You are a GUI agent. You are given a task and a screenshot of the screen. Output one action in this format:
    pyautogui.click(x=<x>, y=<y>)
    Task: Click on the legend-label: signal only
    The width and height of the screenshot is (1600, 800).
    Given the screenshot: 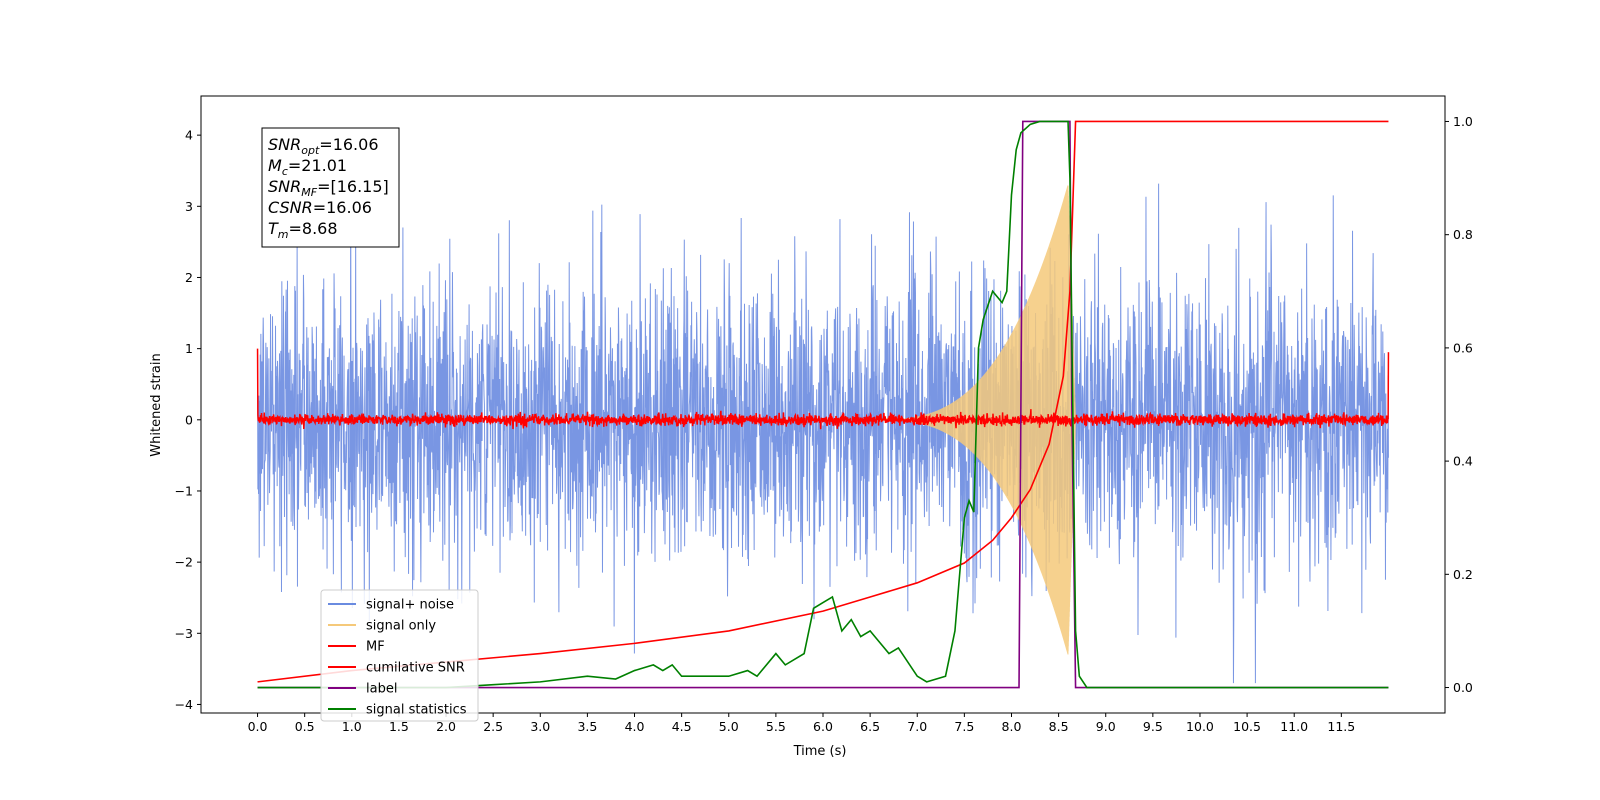 What is the action you would take?
    pyautogui.click(x=401, y=626)
    